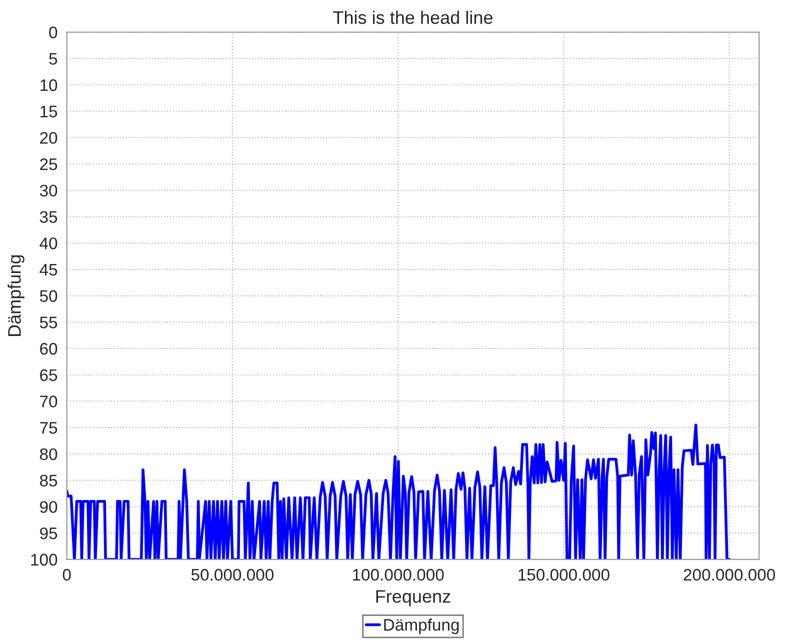 The height and width of the screenshot is (643, 805). Describe the element at coordinates (49, 296) in the screenshot. I see `y-tick-label: 50` at that location.